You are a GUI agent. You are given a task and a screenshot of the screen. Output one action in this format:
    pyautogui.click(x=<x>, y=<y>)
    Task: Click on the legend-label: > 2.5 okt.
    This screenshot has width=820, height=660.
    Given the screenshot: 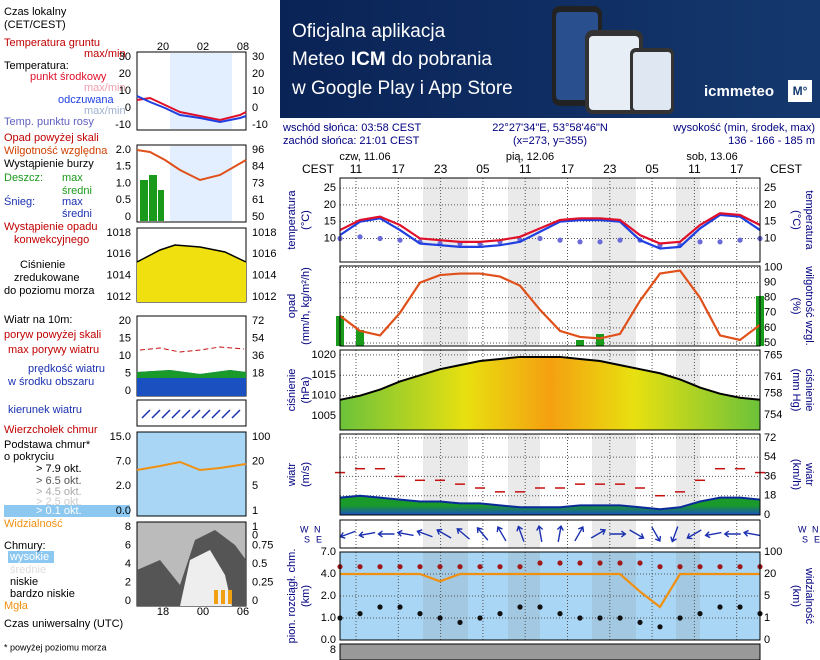 What is the action you would take?
    pyautogui.click(x=59, y=502)
    